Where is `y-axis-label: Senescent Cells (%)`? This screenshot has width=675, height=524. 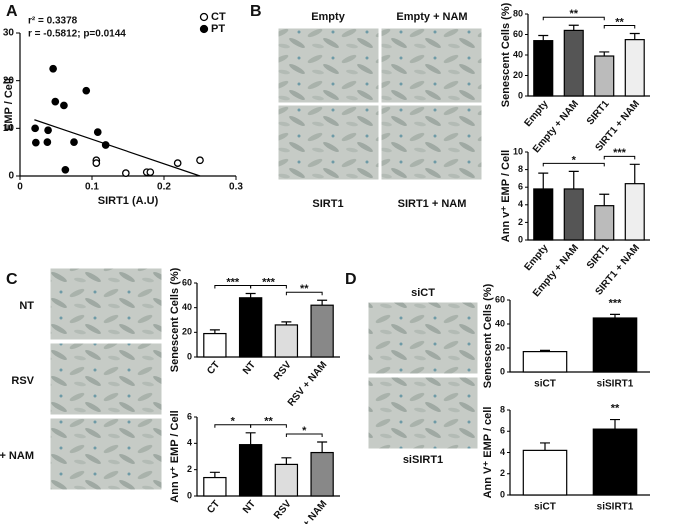
y-axis-label: Senescent Cells (%) is located at coordinates (488, 335).